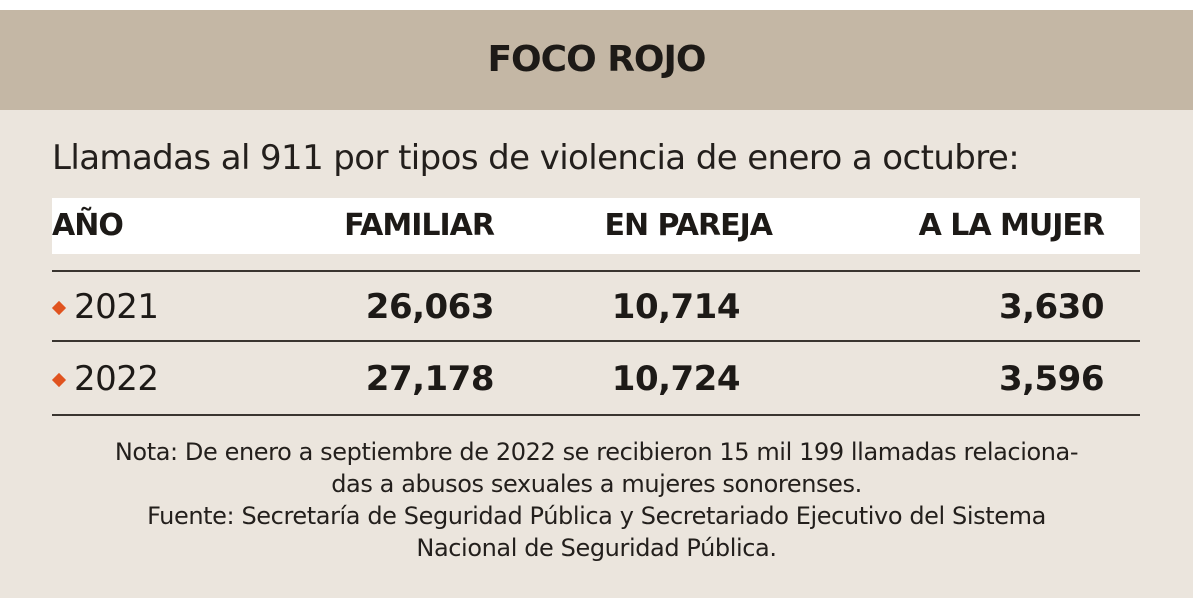 The width and height of the screenshot is (1200, 598). Describe the element at coordinates (596, 341) in the screenshot. I see `table-row-rule` at that location.